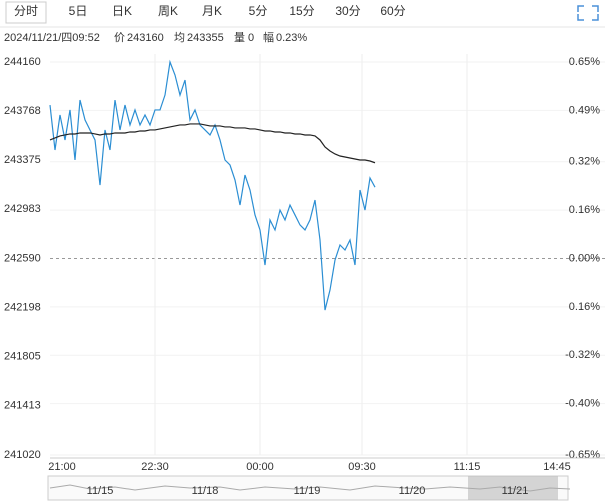 This screenshot has width=605, height=502. Describe the element at coordinates (205, 491) in the screenshot. I see `navigator-label: 11/18` at that location.